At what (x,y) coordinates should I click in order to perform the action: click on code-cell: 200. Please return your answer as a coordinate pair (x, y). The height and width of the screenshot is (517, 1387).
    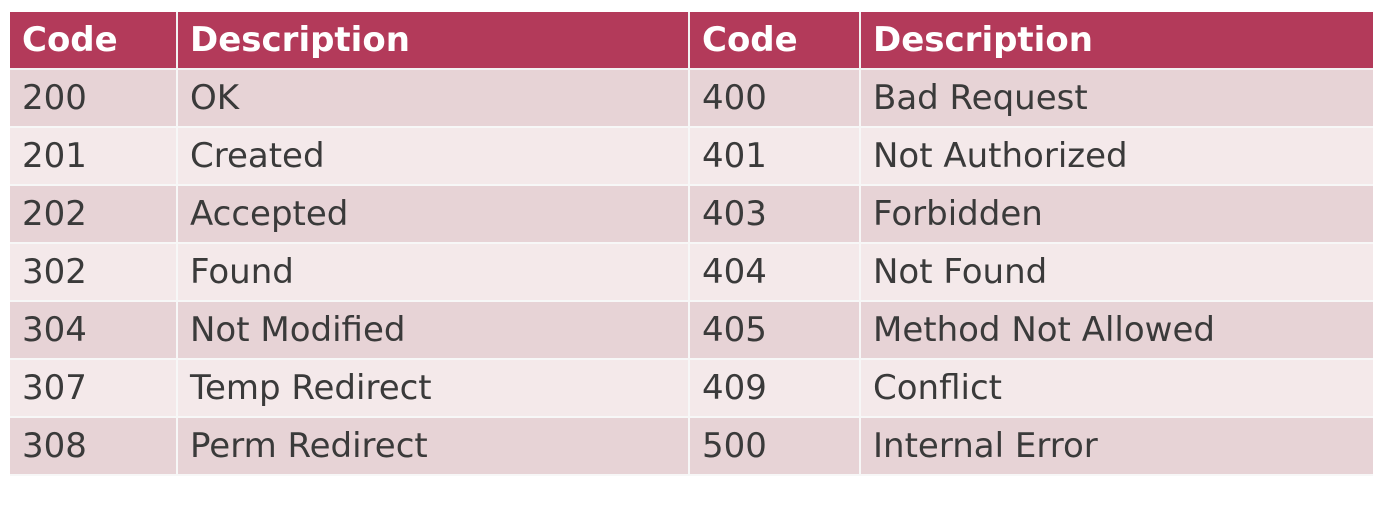
    Looking at the image, I should click on (94, 99).